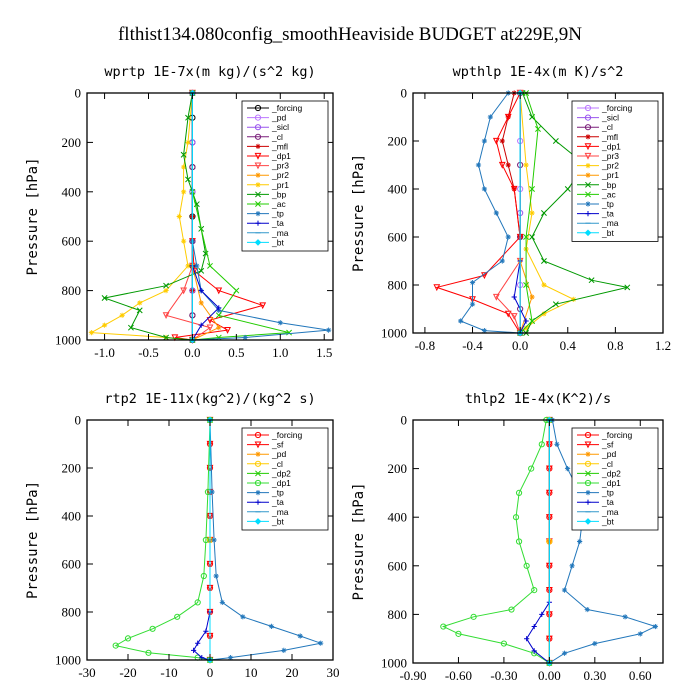 This screenshot has width=700, height=700. I want to click on legend-entry: _pr3, so click(598, 156).